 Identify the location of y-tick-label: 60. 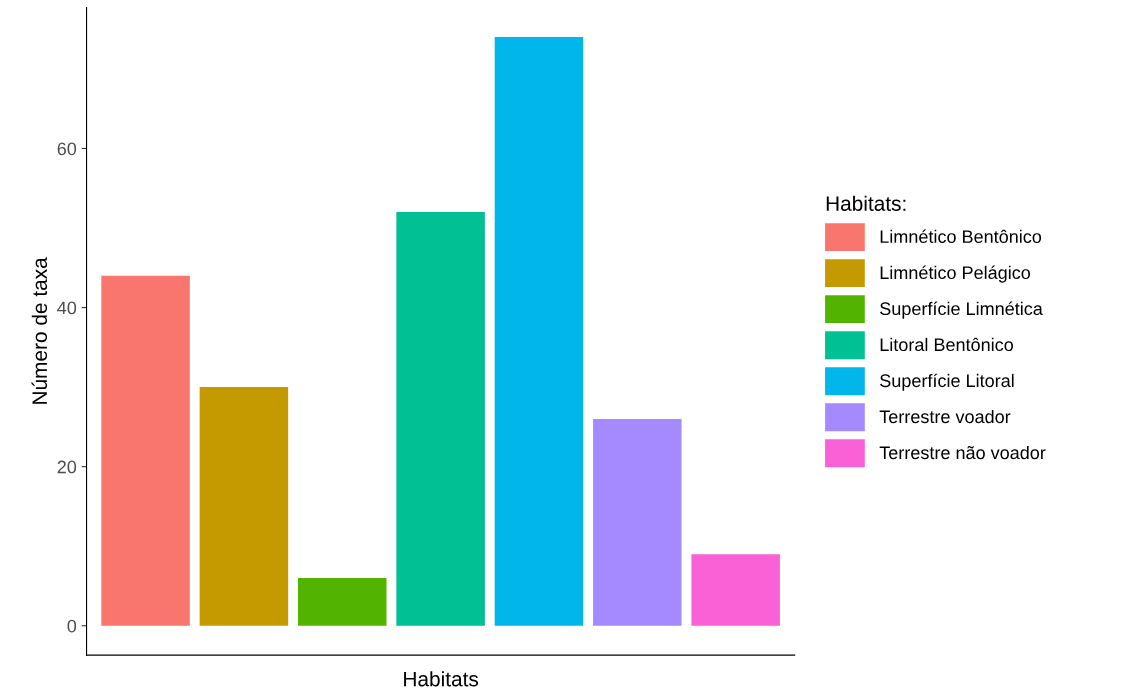
(67, 149).